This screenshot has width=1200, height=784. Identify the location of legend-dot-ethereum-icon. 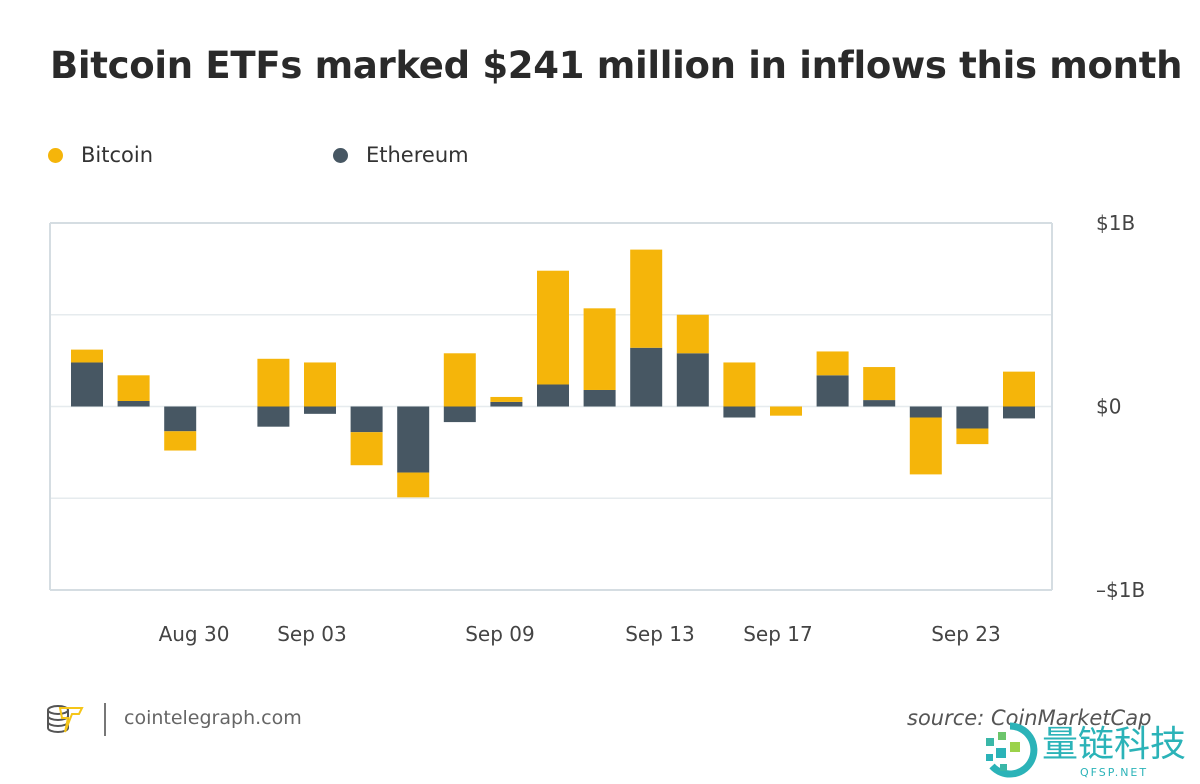
(340, 155).